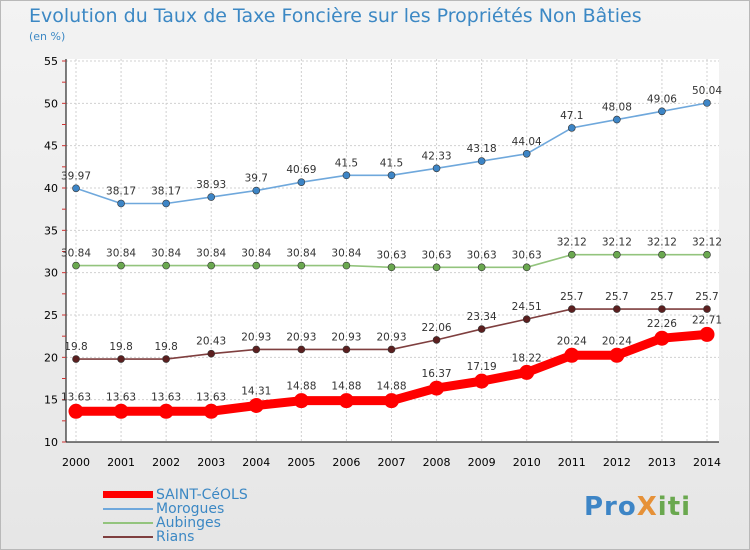 The width and height of the screenshot is (750, 550). What do you see at coordinates (437, 462) in the screenshot?
I see `x-tick-label: 2008` at bounding box center [437, 462].